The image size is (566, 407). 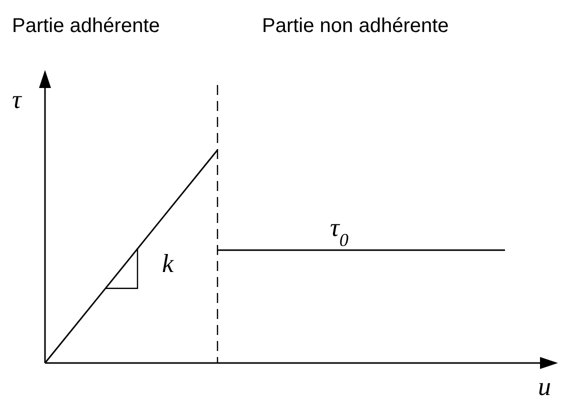 What do you see at coordinates (168, 263) in the screenshot?
I see `annotation: k` at bounding box center [168, 263].